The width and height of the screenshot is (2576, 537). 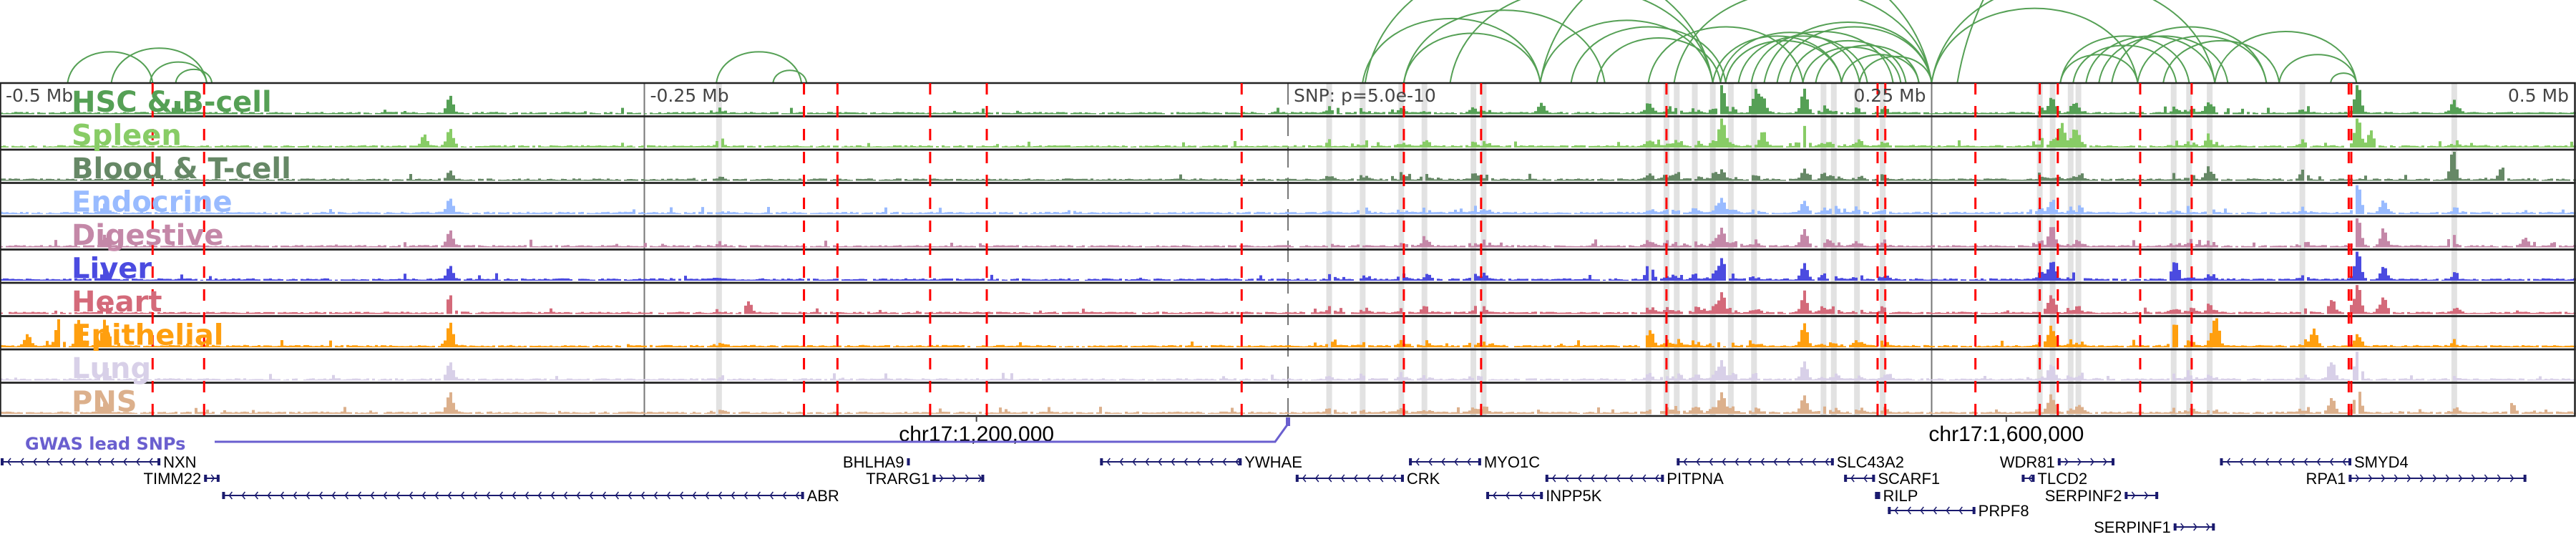 I want to click on gene-label: TLCD2, so click(x=2062, y=479).